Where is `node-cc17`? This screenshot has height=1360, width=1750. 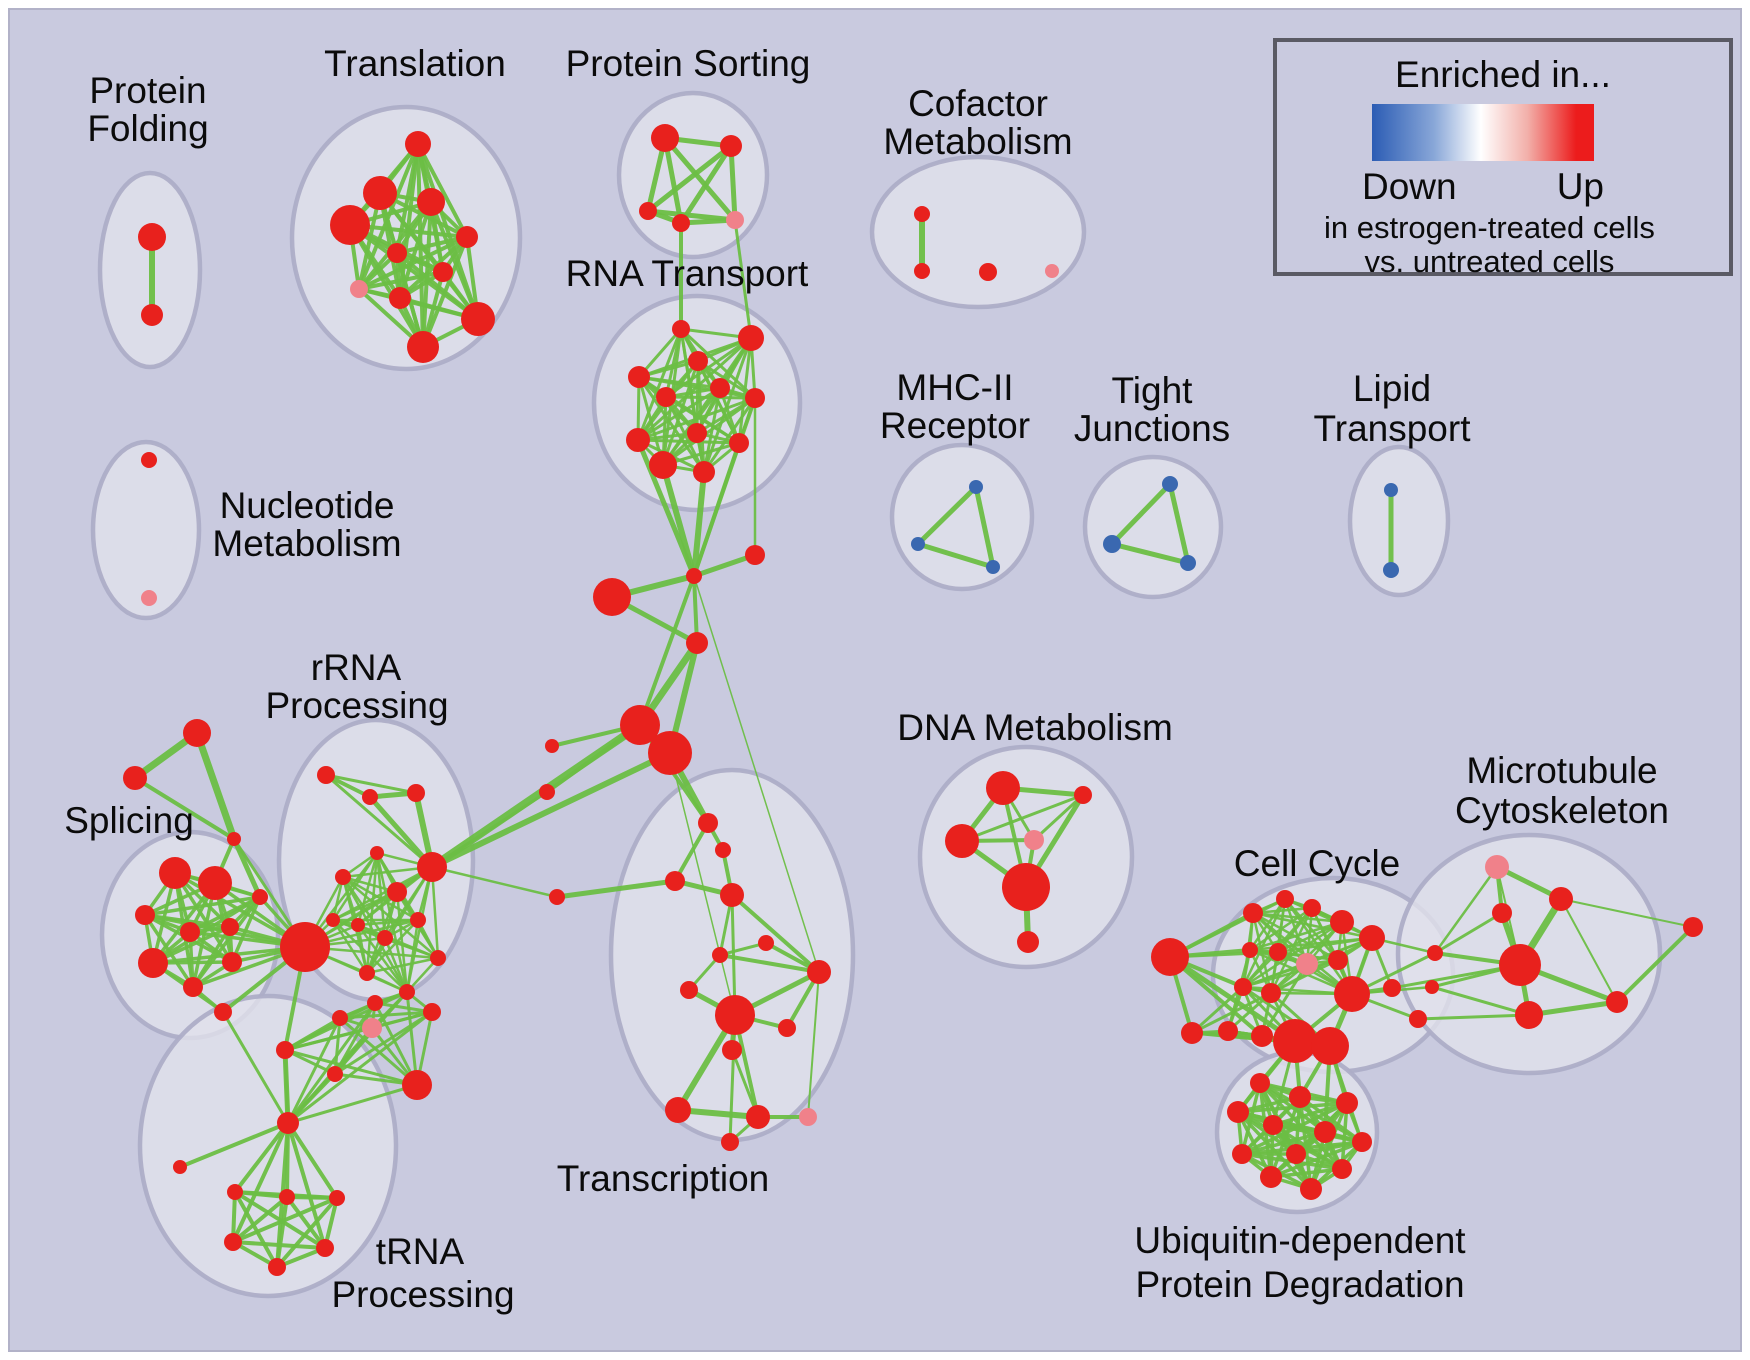 node-cc17 is located at coordinates (1262, 1036).